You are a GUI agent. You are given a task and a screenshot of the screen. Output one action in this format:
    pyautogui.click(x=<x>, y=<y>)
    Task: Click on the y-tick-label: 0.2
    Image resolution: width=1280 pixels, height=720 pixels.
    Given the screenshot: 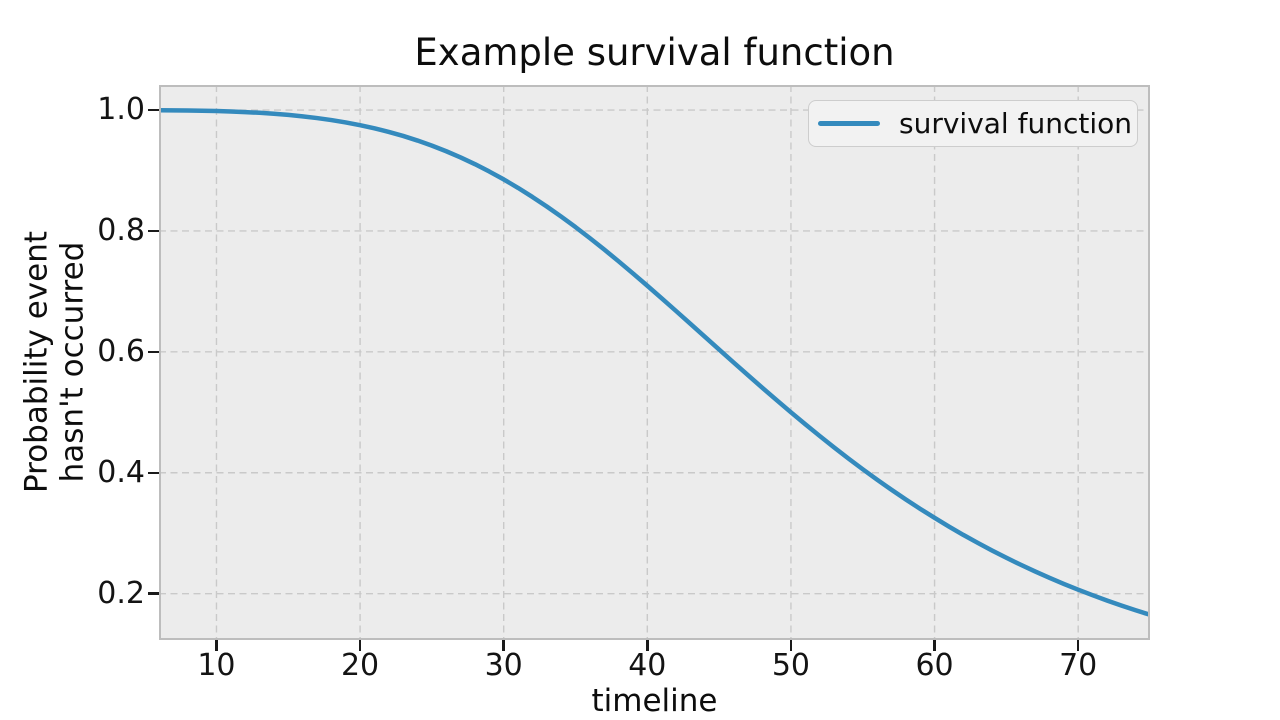 What is the action you would take?
    pyautogui.click(x=121, y=593)
    